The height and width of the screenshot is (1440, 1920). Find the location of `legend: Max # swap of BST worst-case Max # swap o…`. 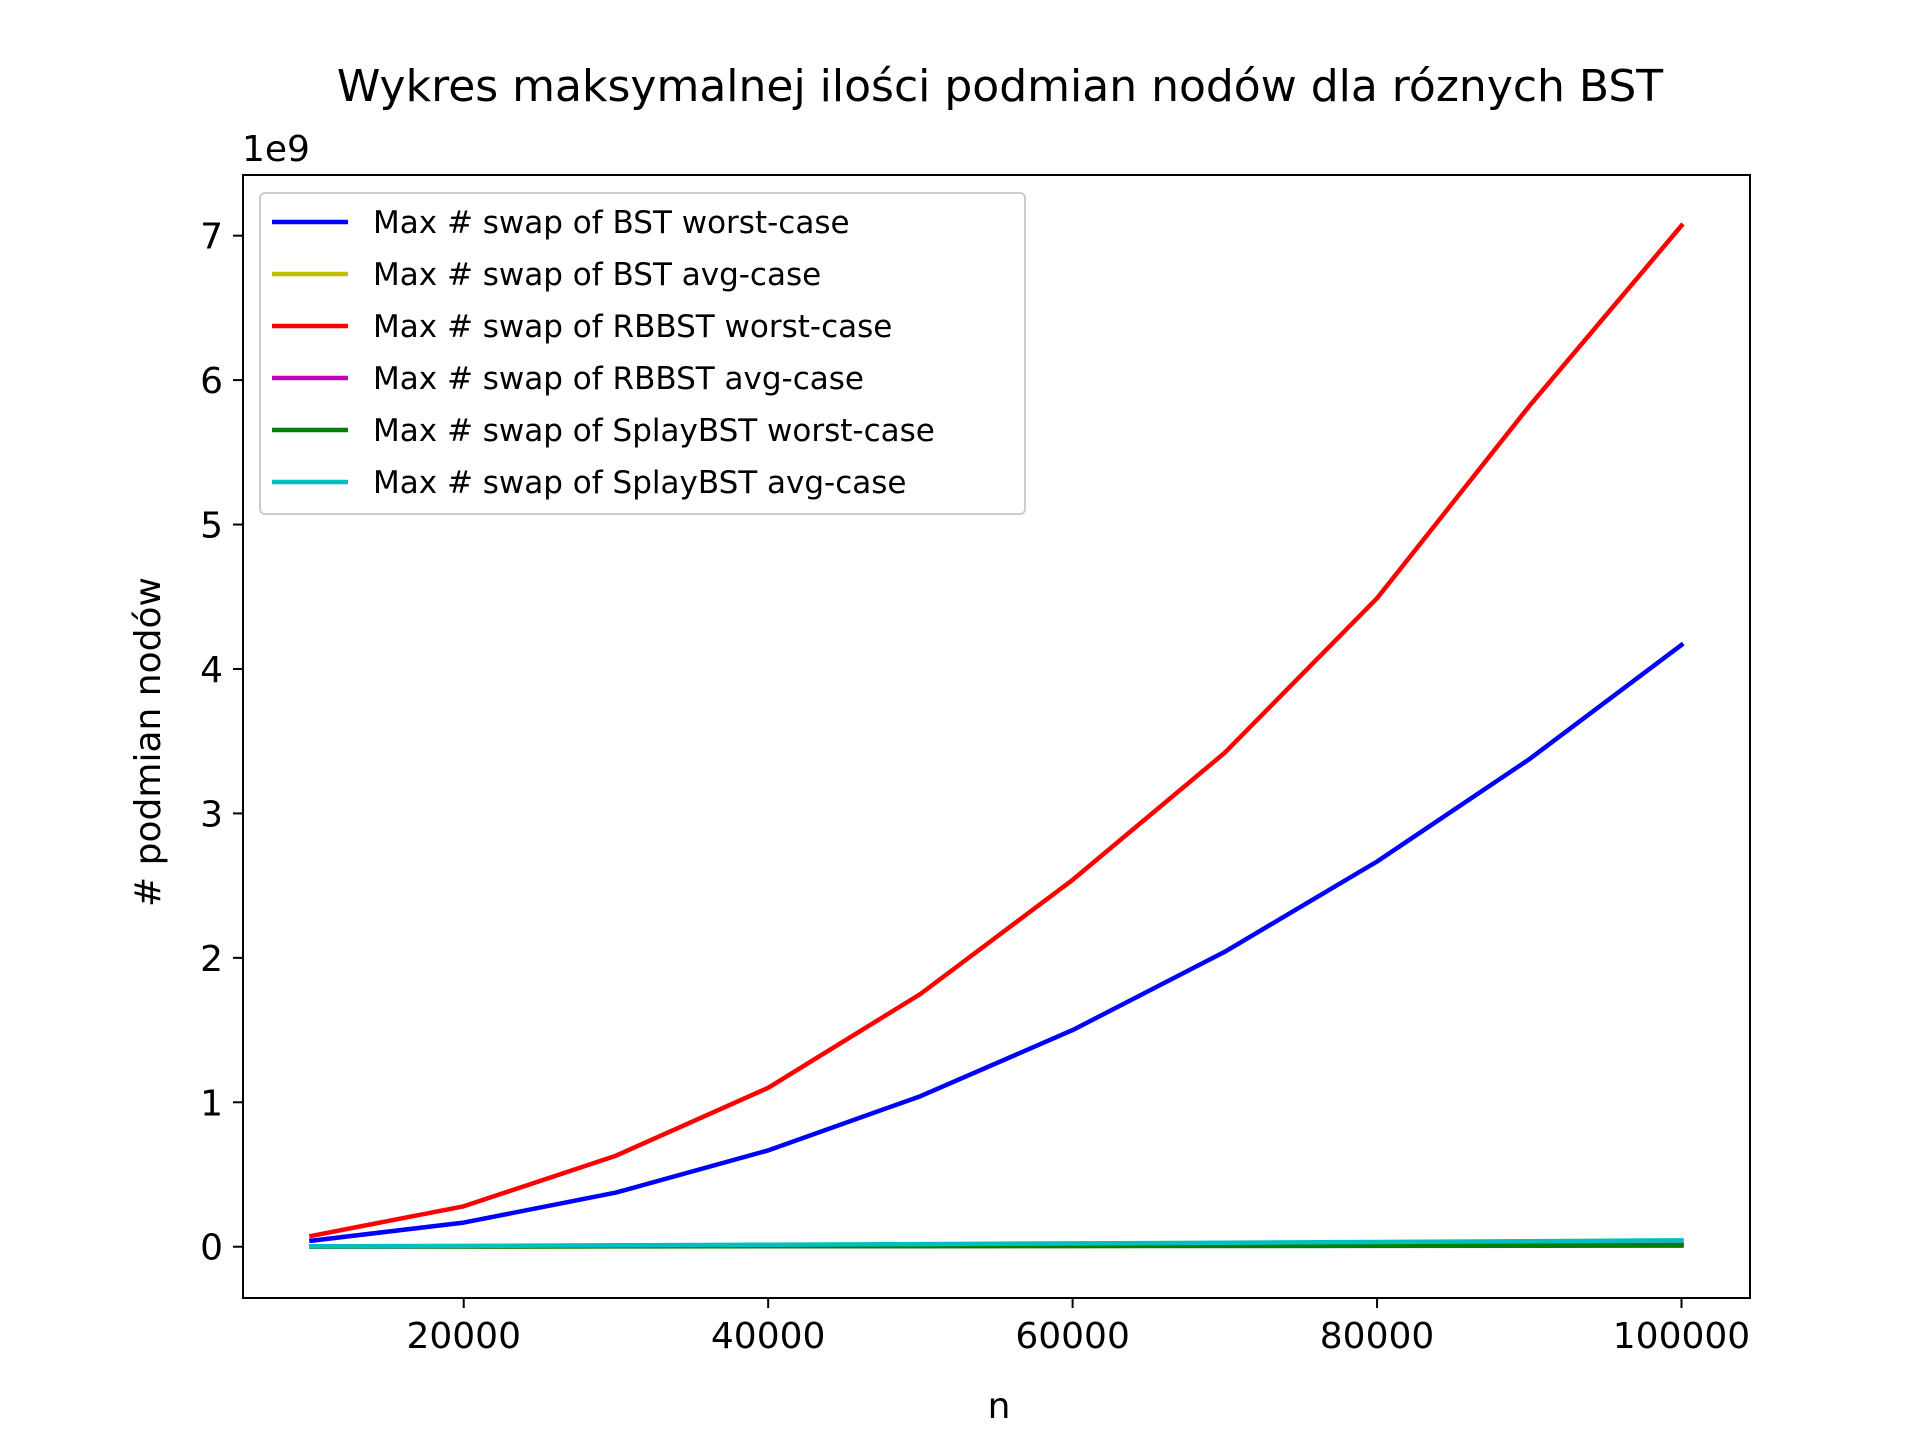

legend: Max # swap of BST worst-case Max # swap o… is located at coordinates (642, 353).